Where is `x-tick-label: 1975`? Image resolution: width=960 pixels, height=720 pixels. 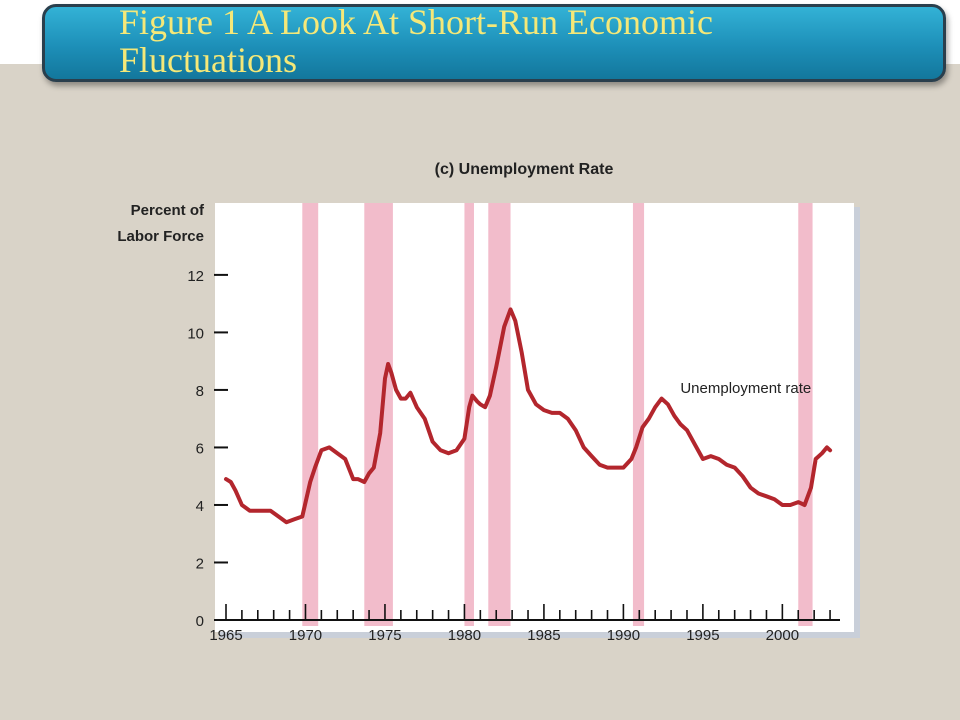
x-tick-label: 1975 is located at coordinates (384, 635).